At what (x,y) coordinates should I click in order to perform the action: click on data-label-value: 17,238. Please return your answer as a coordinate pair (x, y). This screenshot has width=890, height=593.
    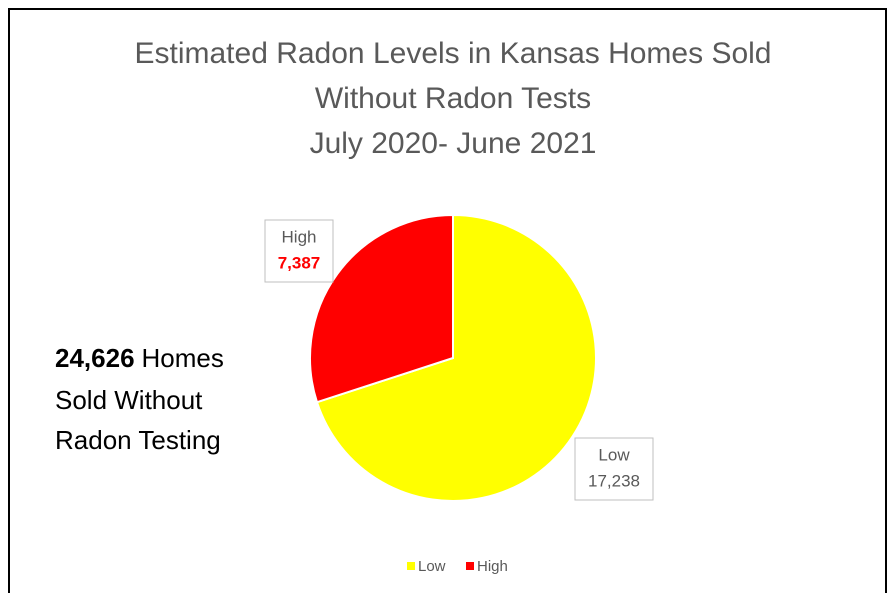
    Looking at the image, I should click on (614, 480).